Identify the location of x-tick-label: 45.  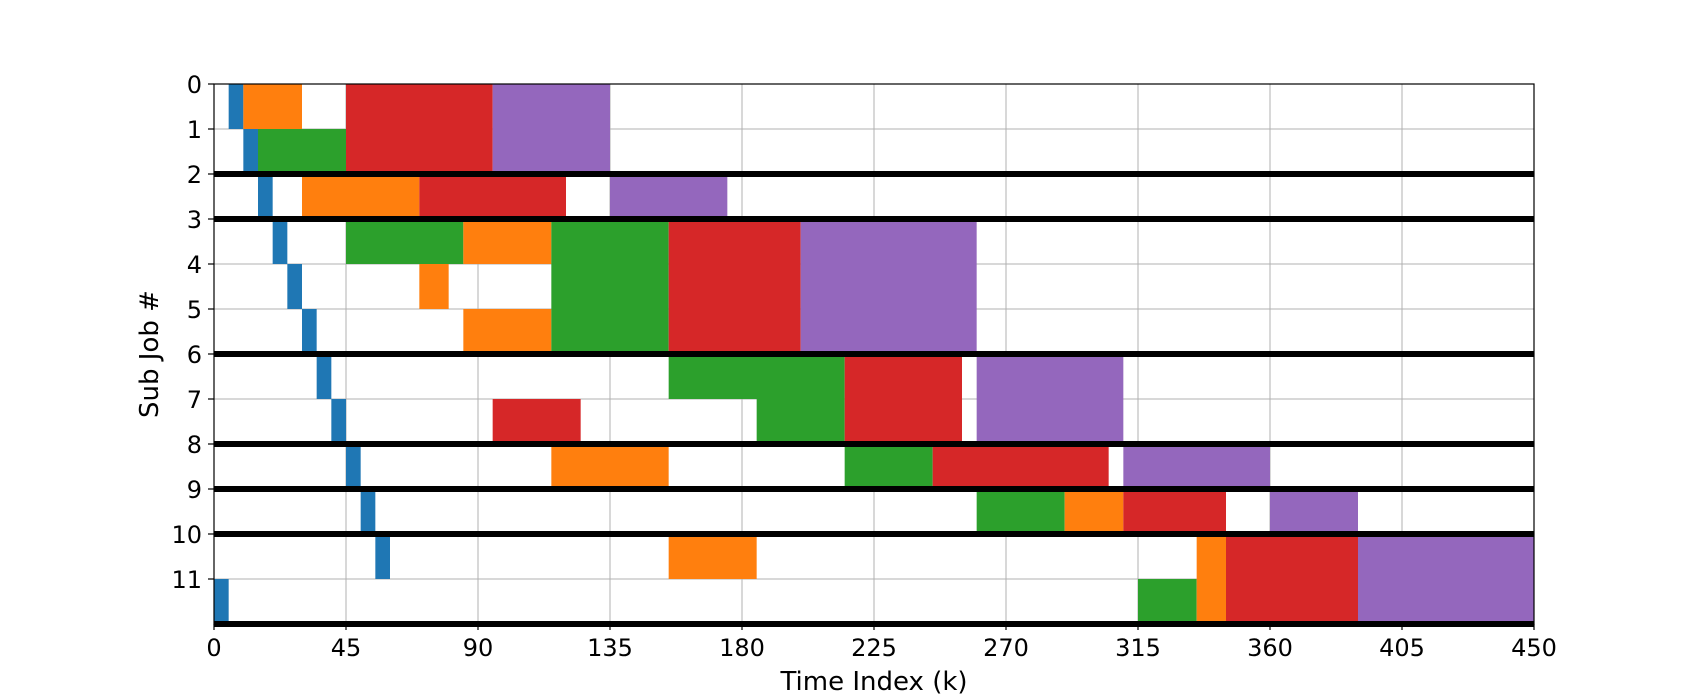
(346, 648).